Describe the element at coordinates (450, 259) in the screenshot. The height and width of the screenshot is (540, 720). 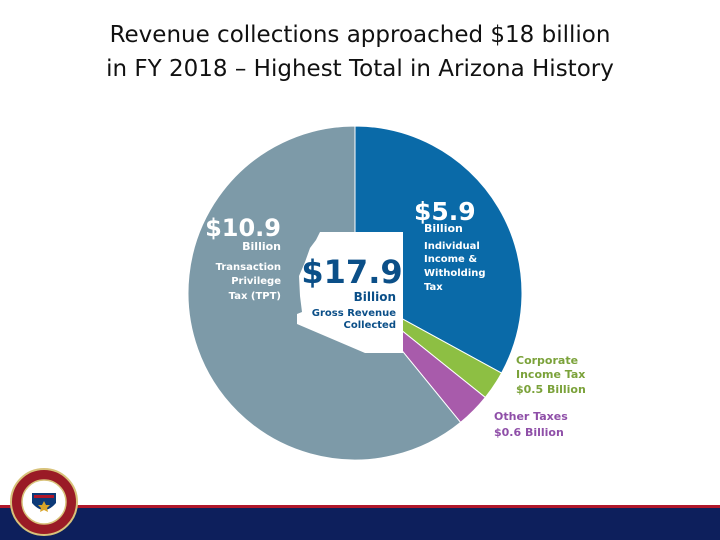
I see `individual-income-line-2: Income &` at that location.